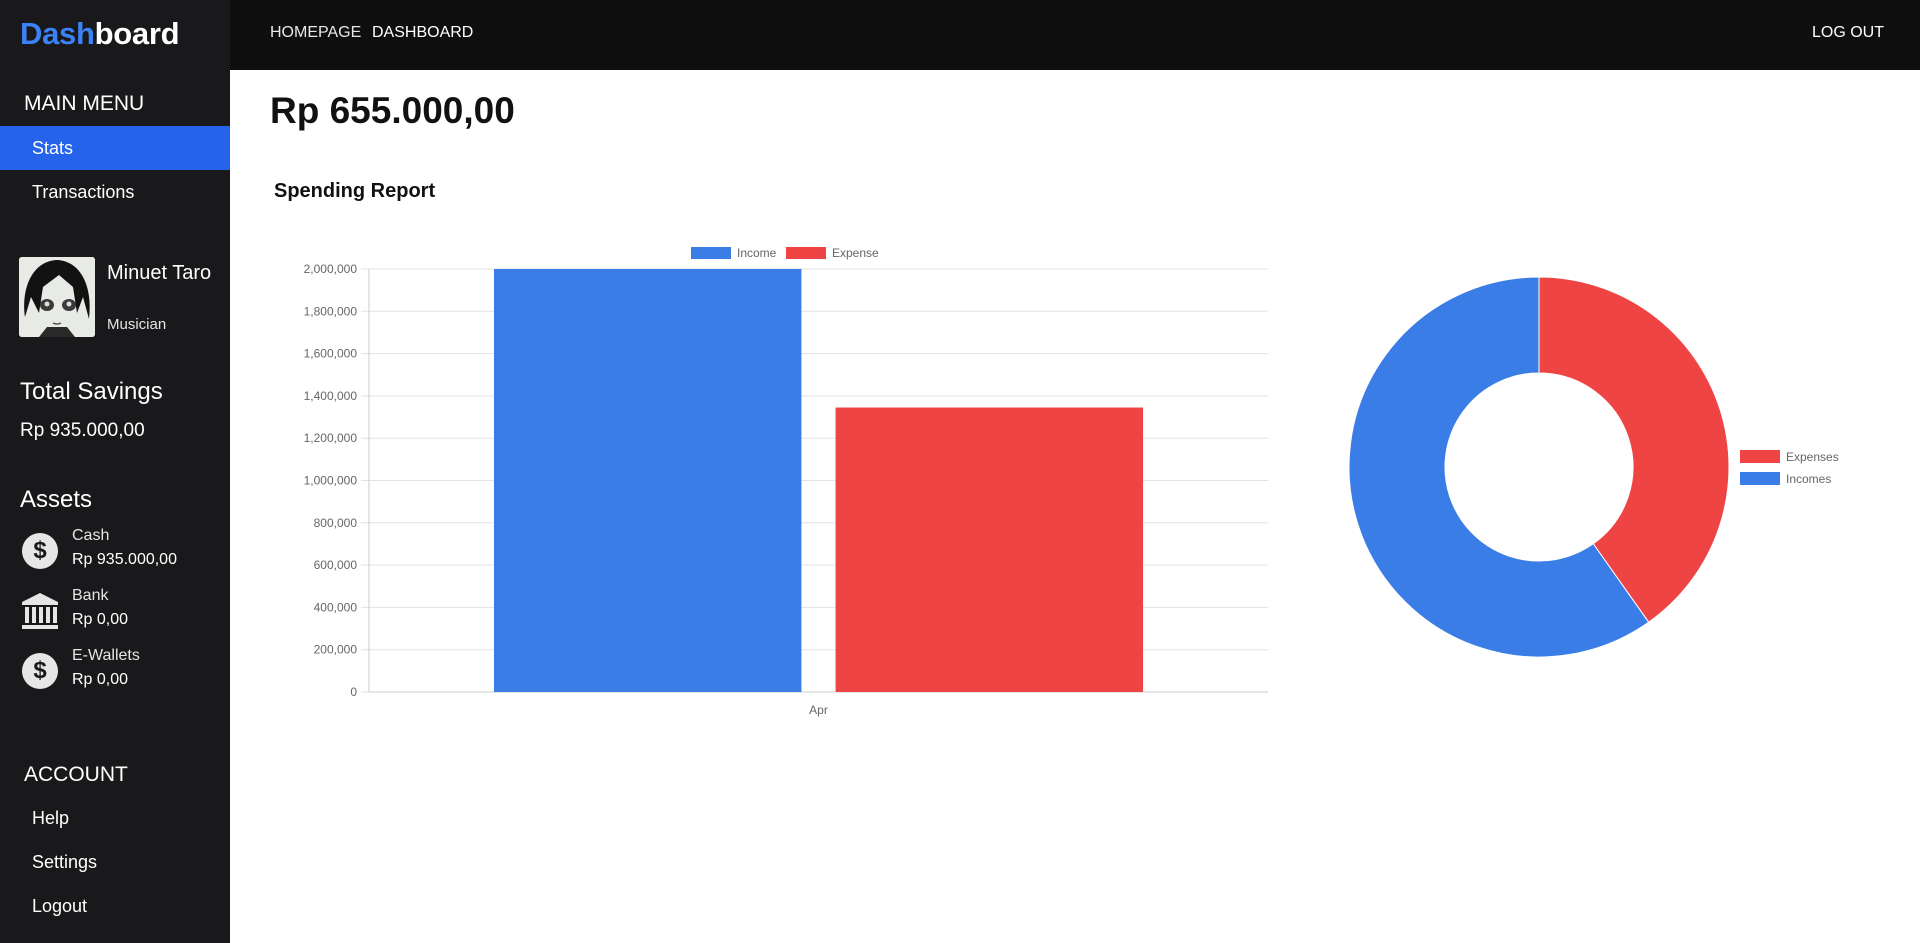 This screenshot has height=943, width=1920. What do you see at coordinates (336, 607) in the screenshot?
I see `y-tick-label: 400,000` at bounding box center [336, 607].